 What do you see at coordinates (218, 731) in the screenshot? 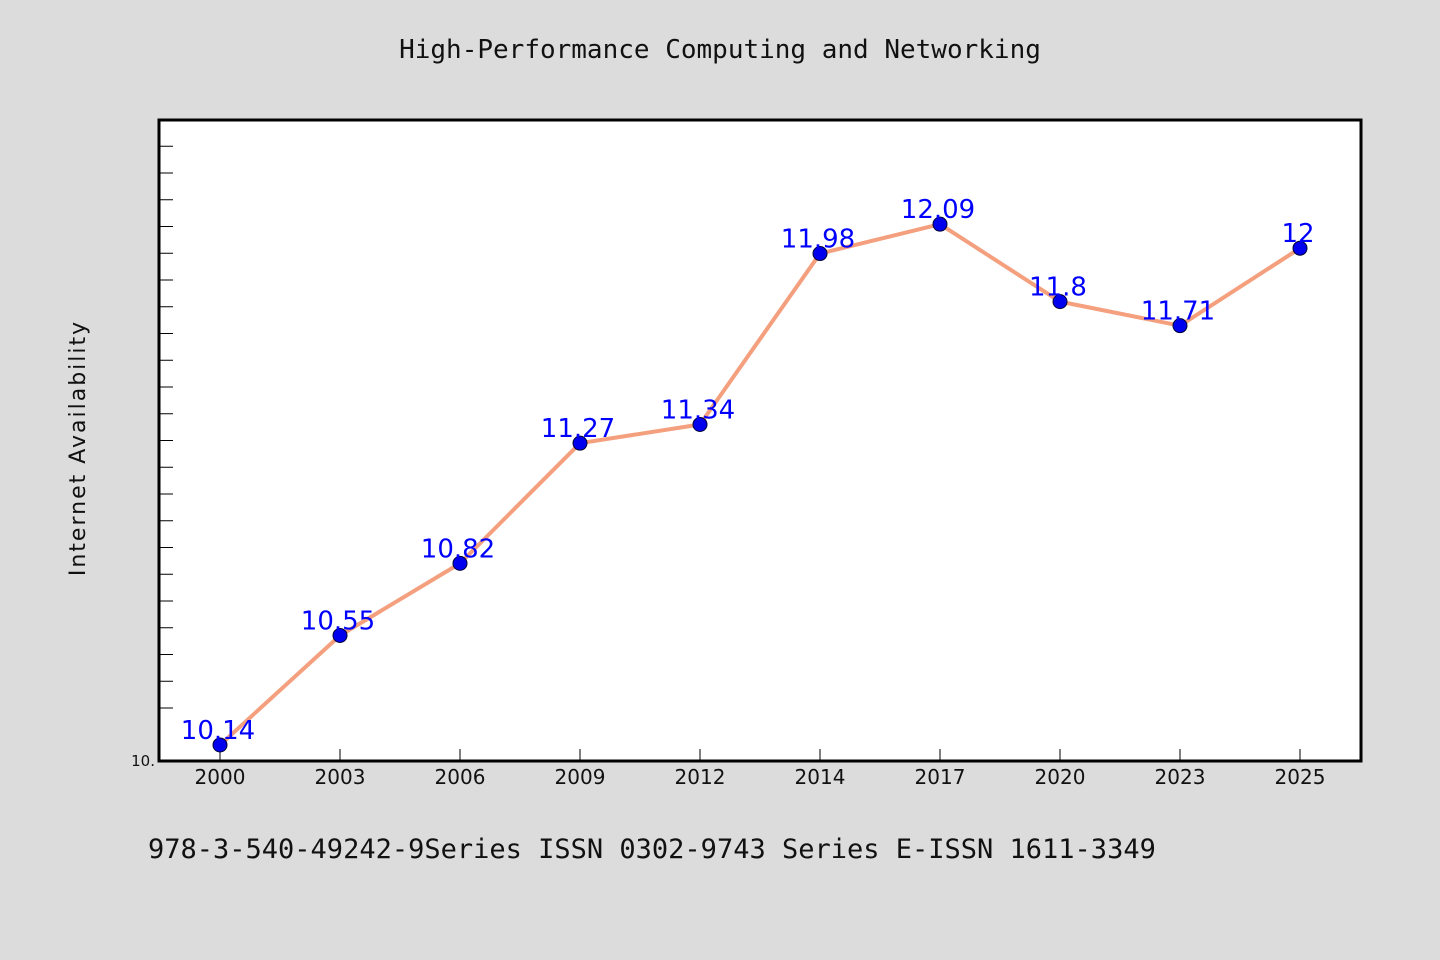
I see `data-label: 10.14` at bounding box center [218, 731].